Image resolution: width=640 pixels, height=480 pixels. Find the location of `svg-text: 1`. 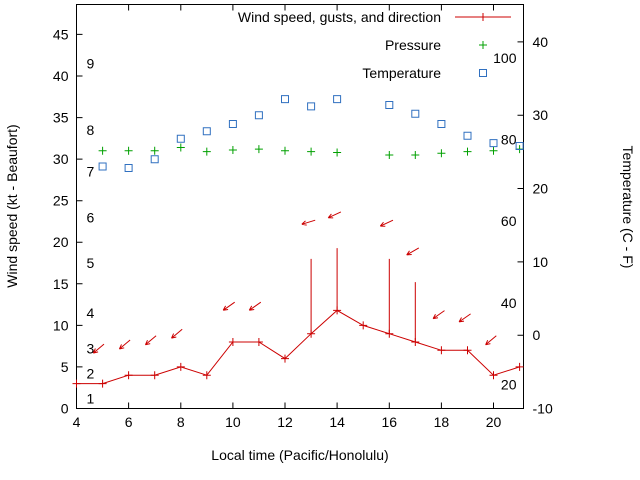

svg-text: 1 is located at coordinates (91, 399).